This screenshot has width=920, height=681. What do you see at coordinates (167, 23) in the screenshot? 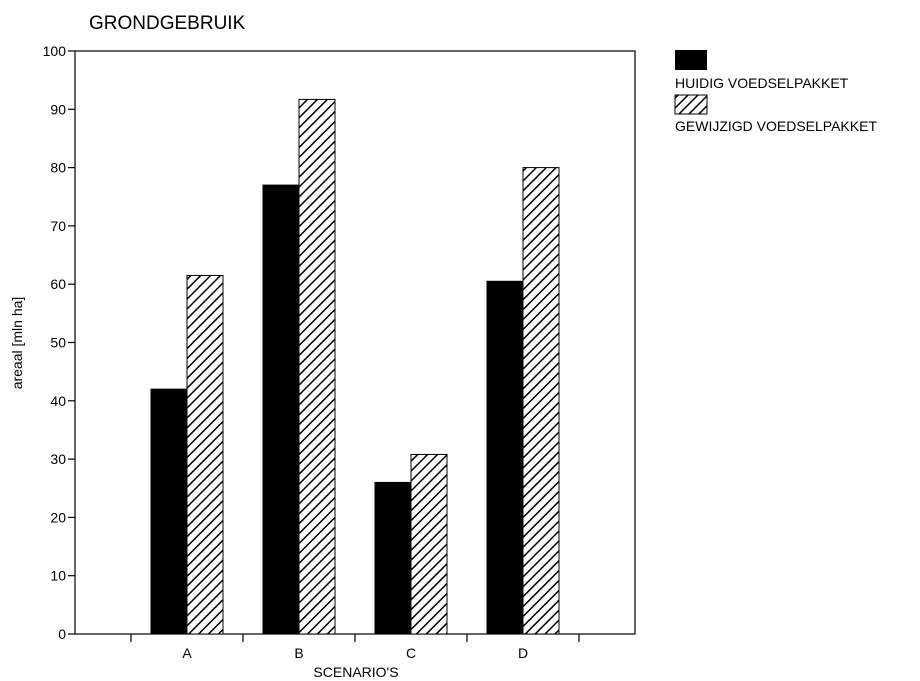
I see `chart-title: GRONDGEBRUIK` at bounding box center [167, 23].